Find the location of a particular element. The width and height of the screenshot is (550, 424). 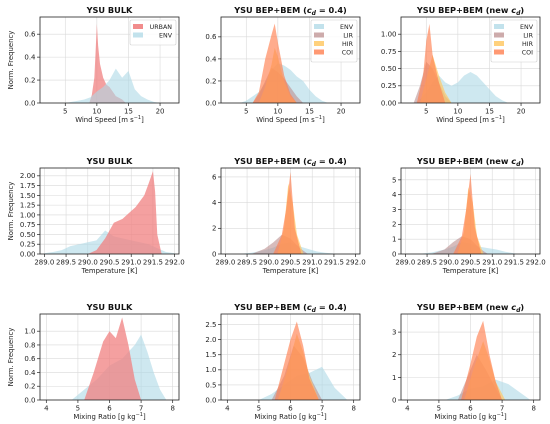

y-tick-label: 2.0 is located at coordinates (210, 340).